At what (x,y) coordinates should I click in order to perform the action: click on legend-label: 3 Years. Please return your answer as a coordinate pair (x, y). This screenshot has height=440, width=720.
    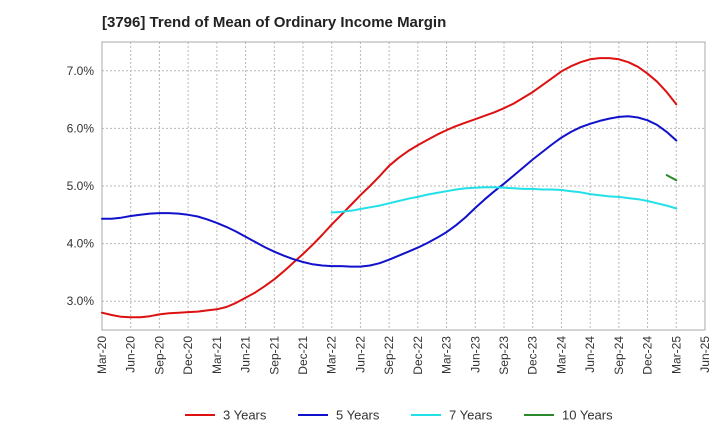
    Looking at the image, I should click on (245, 415).